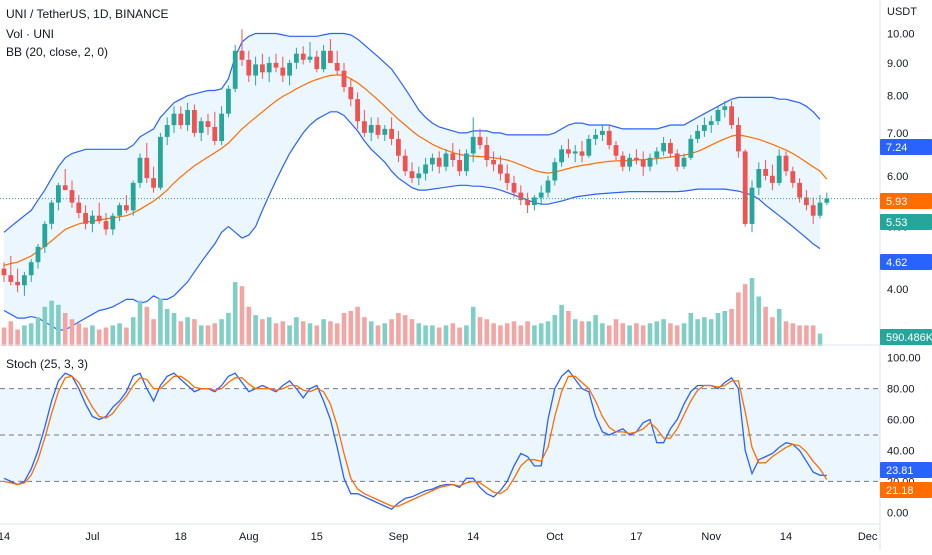 This screenshot has width=932, height=555. I want to click on last-price-label-text: 5.53, so click(896, 223).